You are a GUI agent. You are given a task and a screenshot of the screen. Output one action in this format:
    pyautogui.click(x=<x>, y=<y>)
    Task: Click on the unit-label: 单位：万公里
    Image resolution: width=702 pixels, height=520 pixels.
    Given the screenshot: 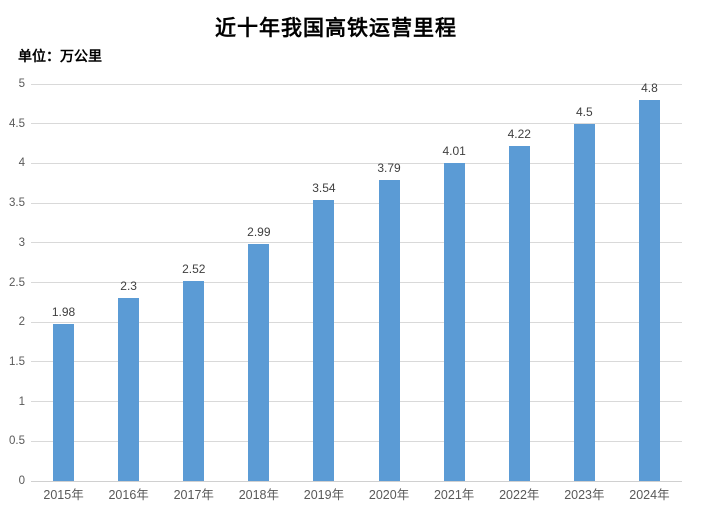 What is the action you would take?
    pyautogui.click(x=60, y=56)
    